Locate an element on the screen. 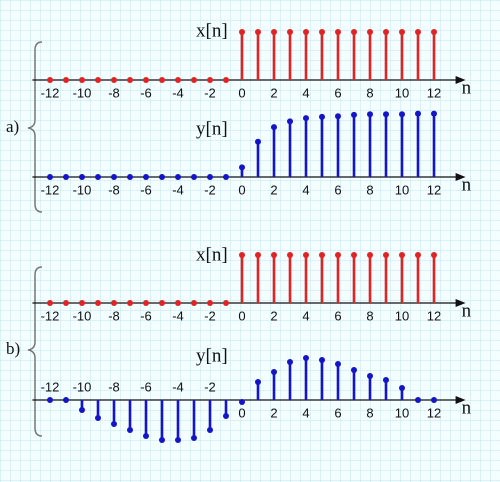 The image size is (500, 482). x-tick-label: 2 is located at coordinates (273, 412).